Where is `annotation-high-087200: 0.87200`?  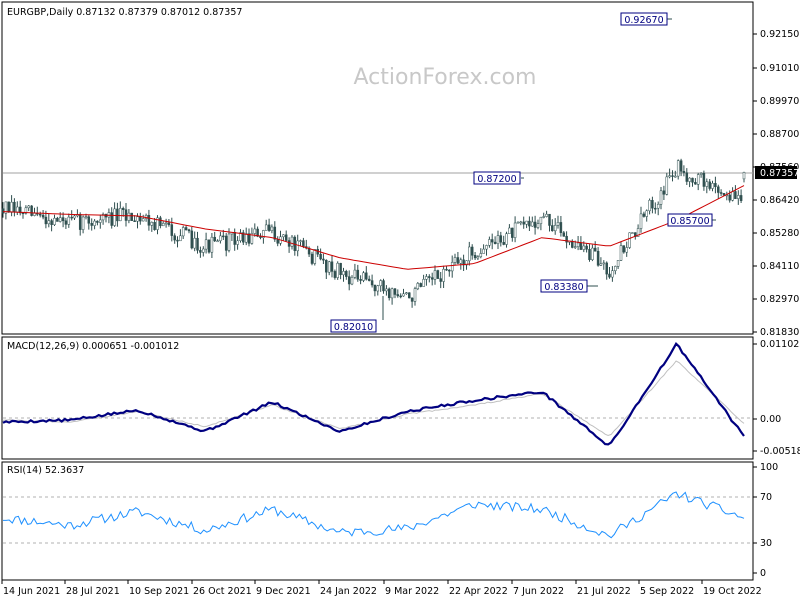 annotation-high-087200: 0.87200 is located at coordinates (498, 178).